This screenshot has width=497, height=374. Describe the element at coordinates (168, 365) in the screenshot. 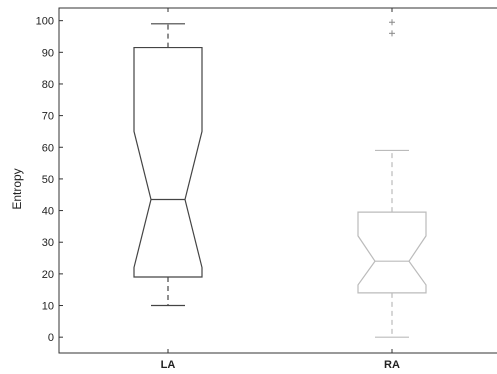

I see `x-category-label: LA` at that location.